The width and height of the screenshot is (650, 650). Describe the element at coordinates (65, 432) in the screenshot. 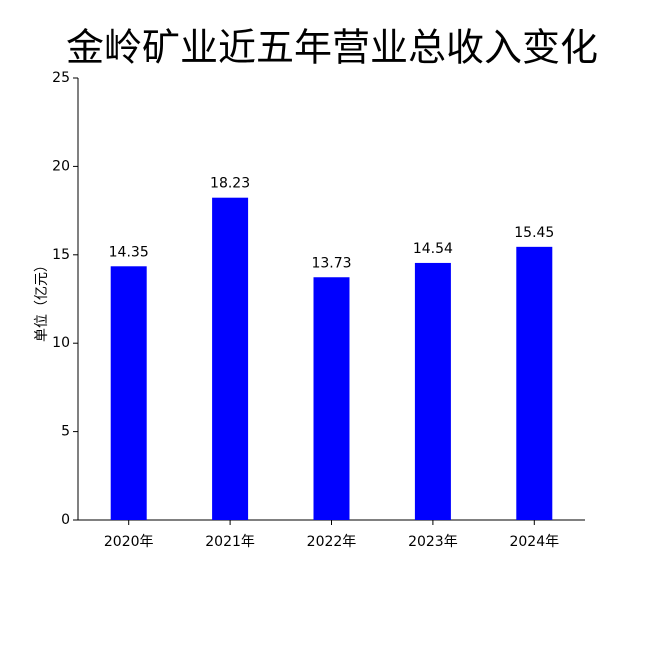

I see `y-tick-label: 5` at that location.